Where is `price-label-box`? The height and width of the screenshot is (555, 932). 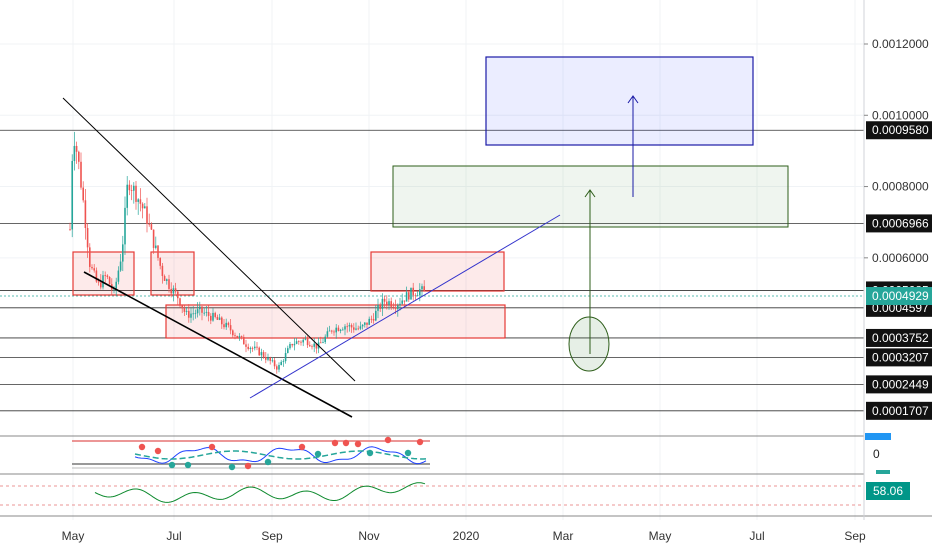 price-label-box is located at coordinates (899, 130).